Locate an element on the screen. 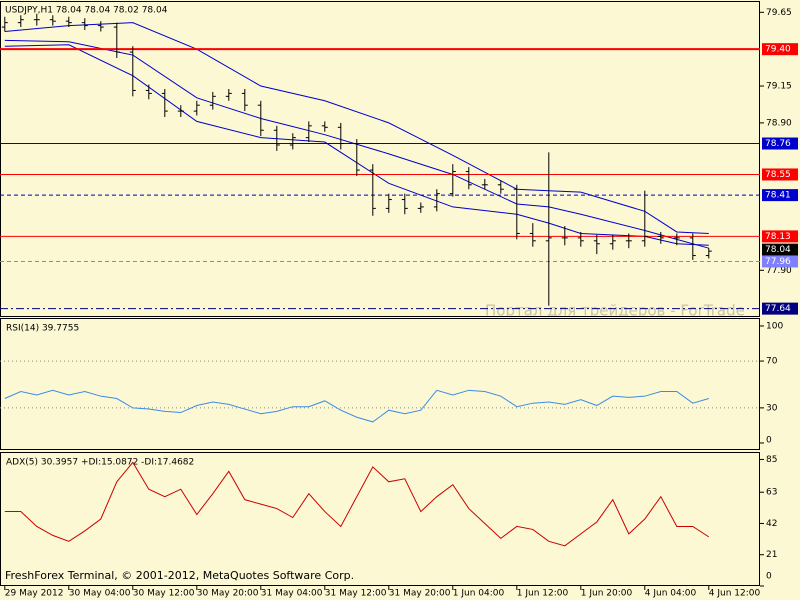 The width and height of the screenshot is (800, 600). x-tick-label: 4 Jun 04:00 is located at coordinates (671, 594).